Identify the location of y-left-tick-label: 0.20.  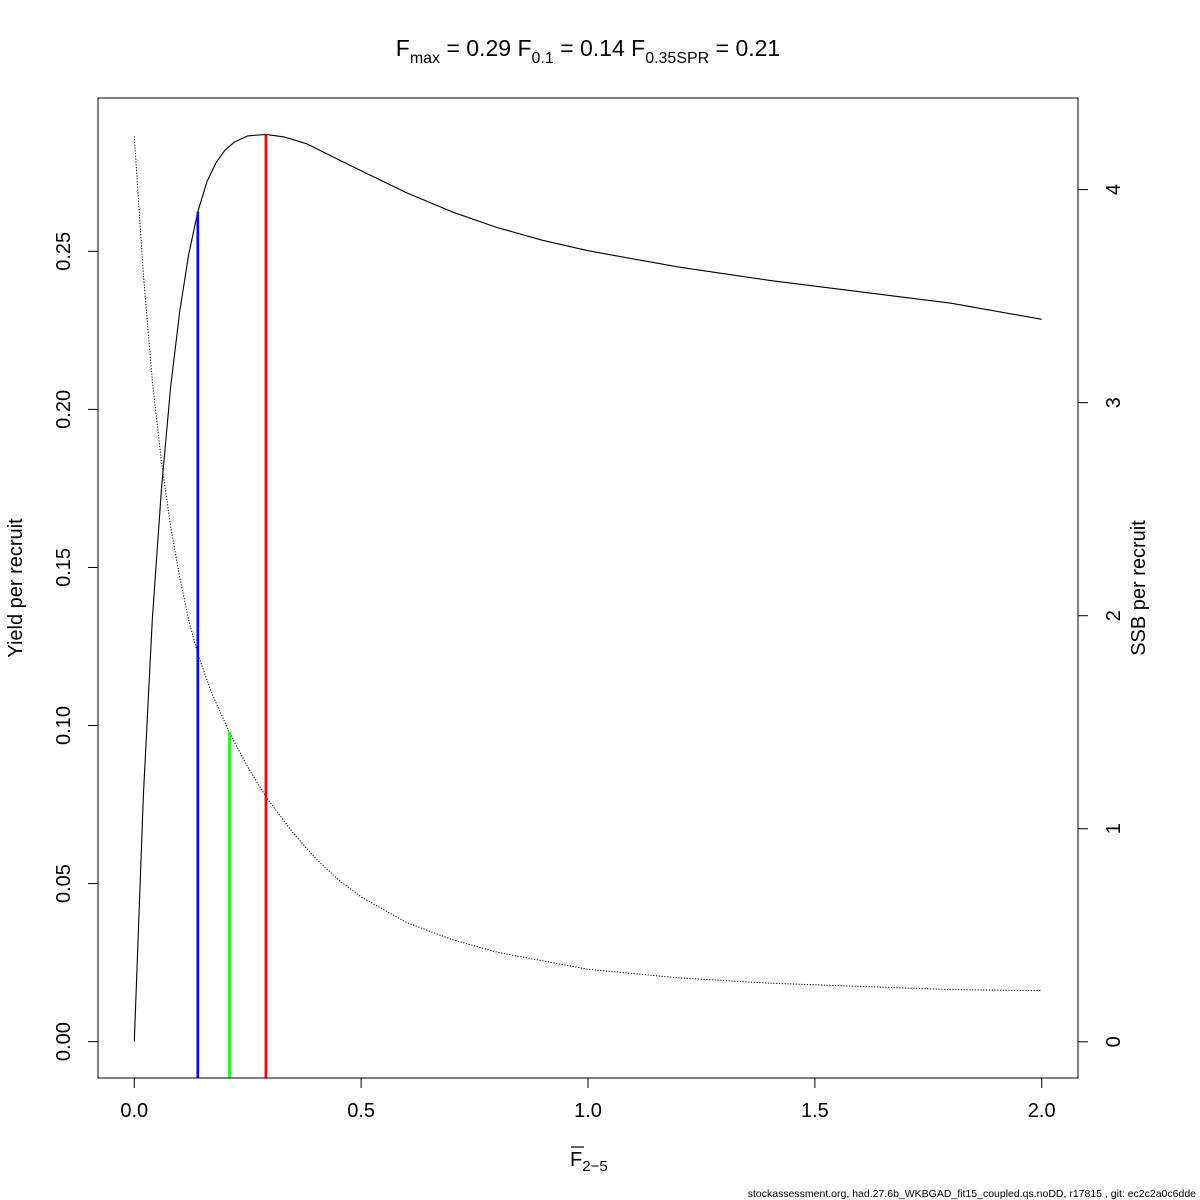
(64, 409).